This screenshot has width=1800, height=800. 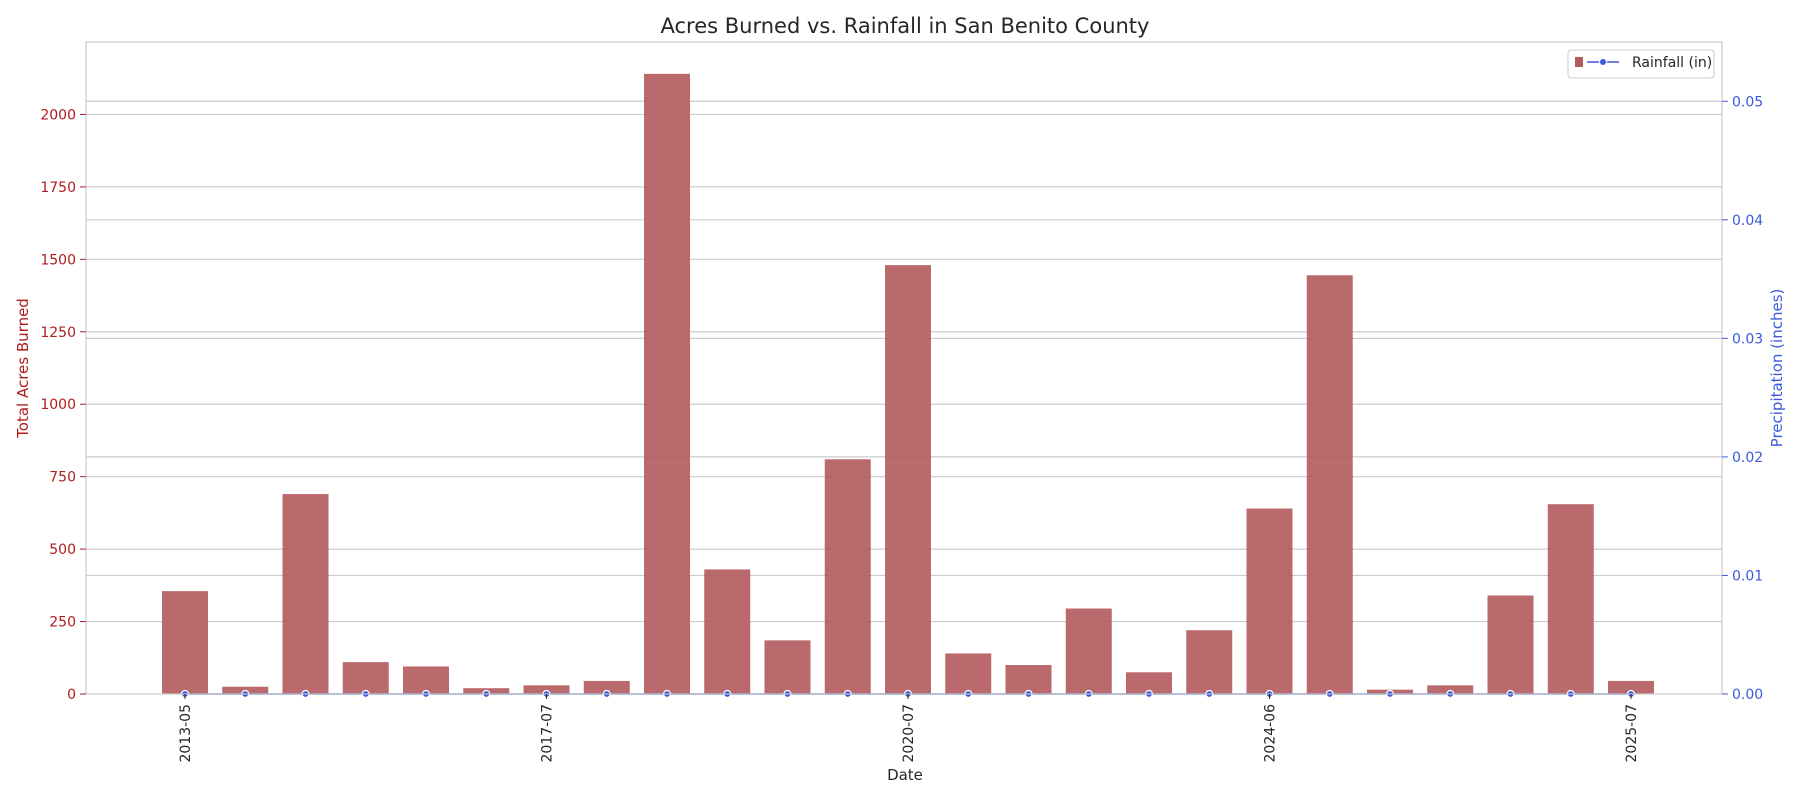 What do you see at coordinates (1271, 733) in the screenshot?
I see `x-tick-label: 2024-06` at bounding box center [1271, 733].